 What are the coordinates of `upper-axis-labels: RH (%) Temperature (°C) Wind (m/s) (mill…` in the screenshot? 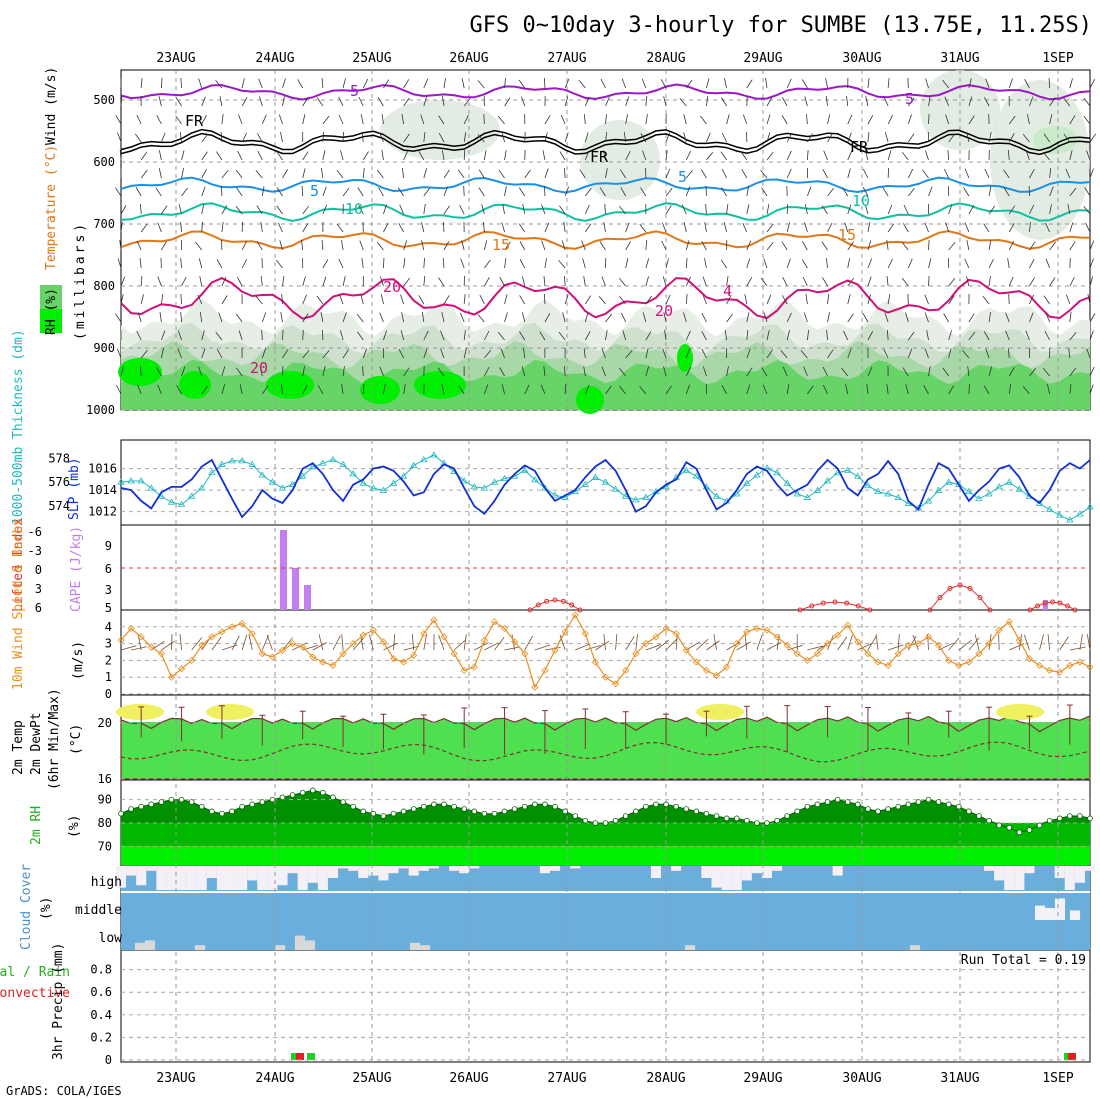 It's located at (66, 203).